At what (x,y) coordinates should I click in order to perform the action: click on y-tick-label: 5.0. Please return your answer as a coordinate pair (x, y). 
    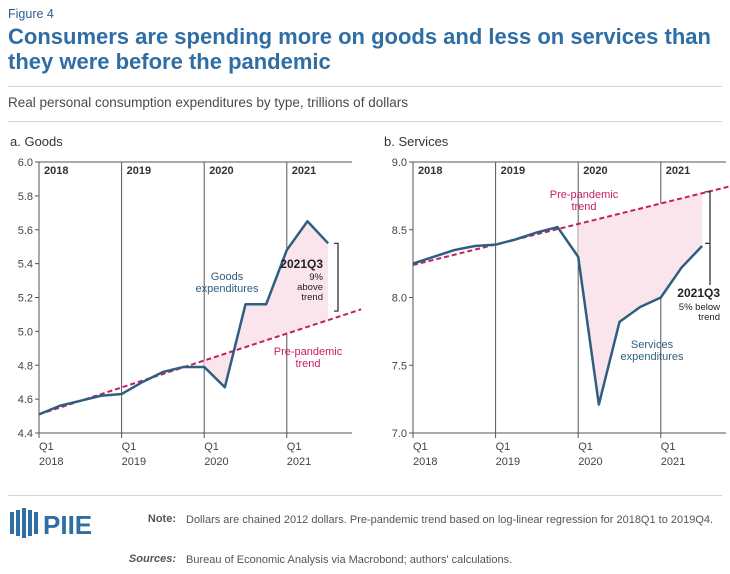
    Looking at the image, I should click on (25, 332).